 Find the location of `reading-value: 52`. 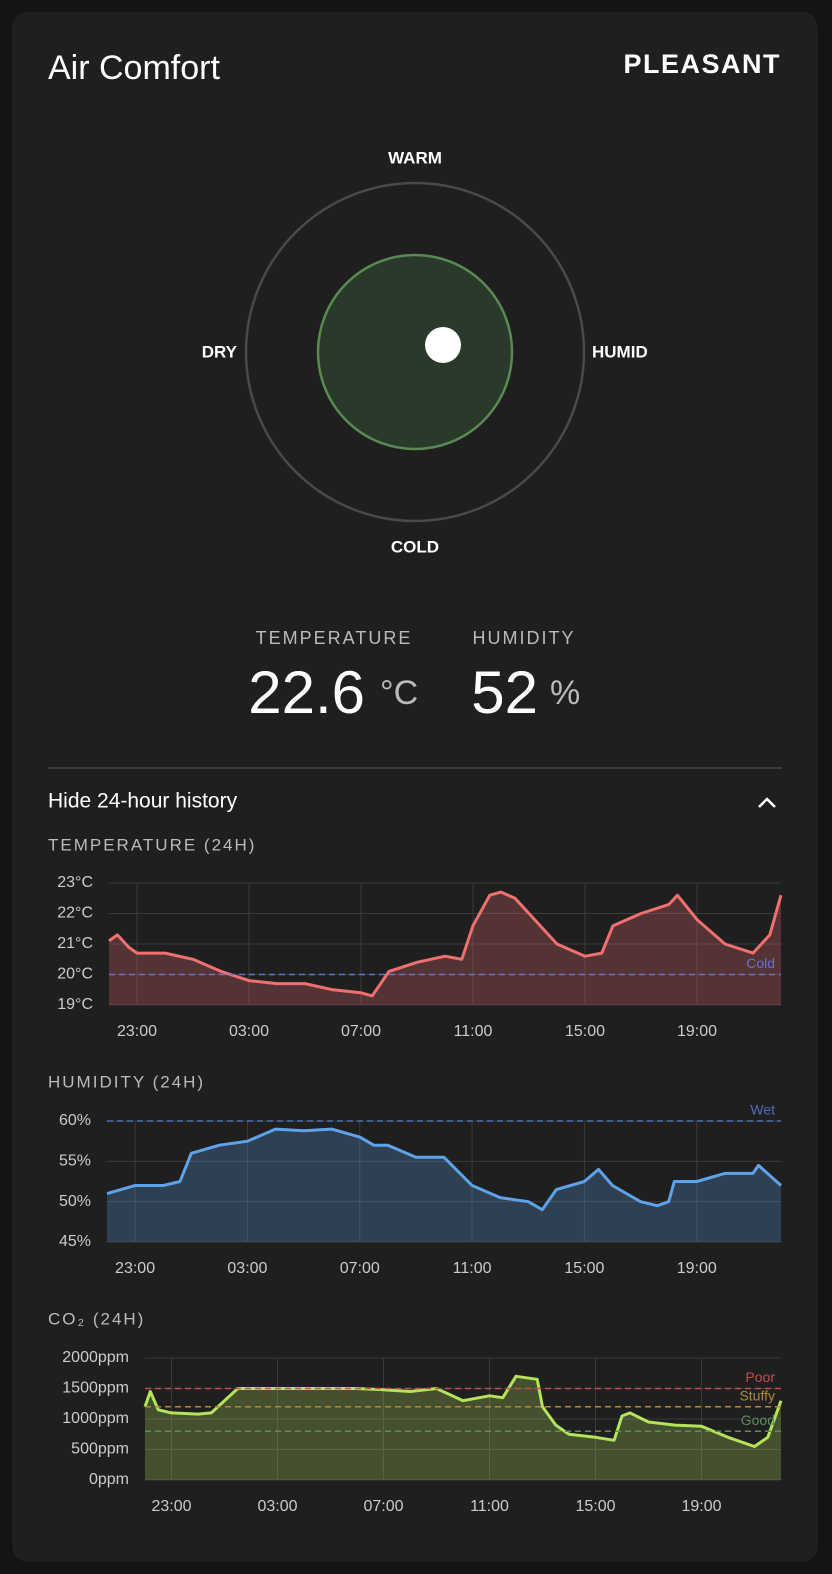

reading-value: 52 is located at coordinates (504, 692).